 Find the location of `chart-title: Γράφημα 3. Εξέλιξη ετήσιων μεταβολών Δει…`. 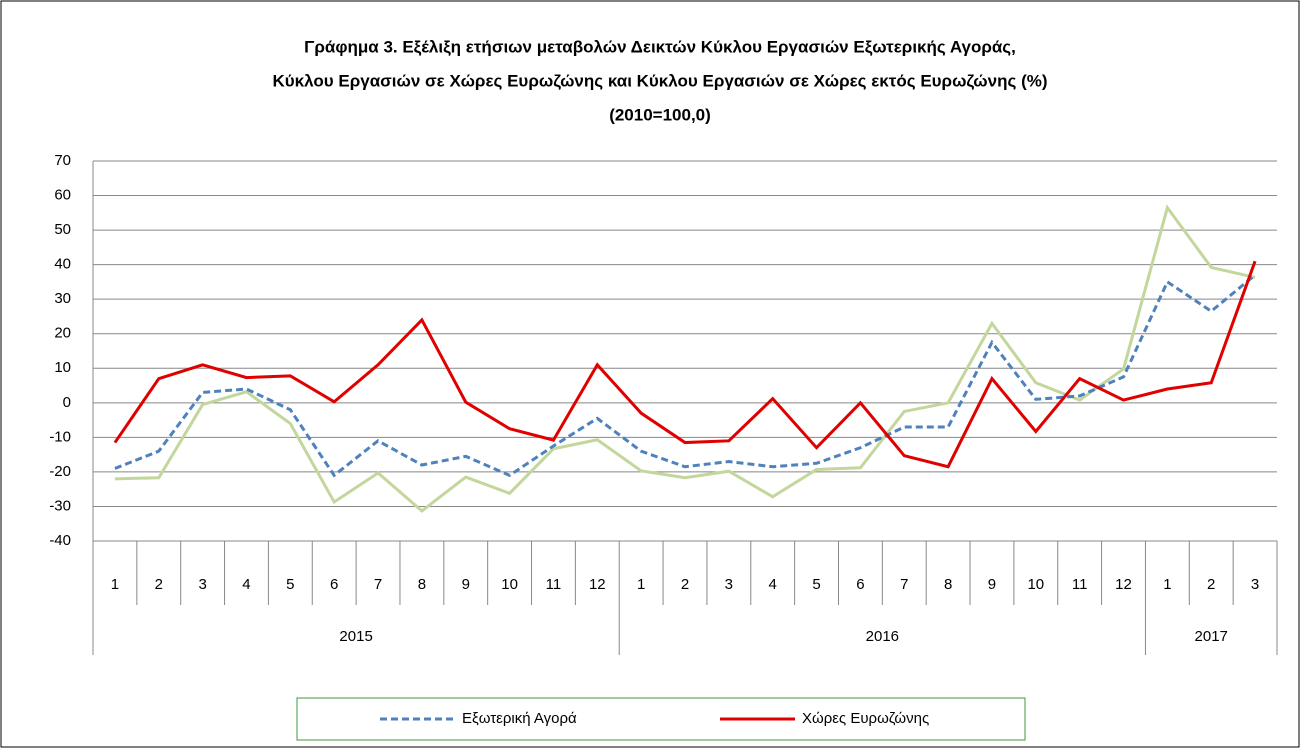

chart-title: Γράφημα 3. Εξέλιξη ετήσιων μεταβολών Δει… is located at coordinates (660, 46).